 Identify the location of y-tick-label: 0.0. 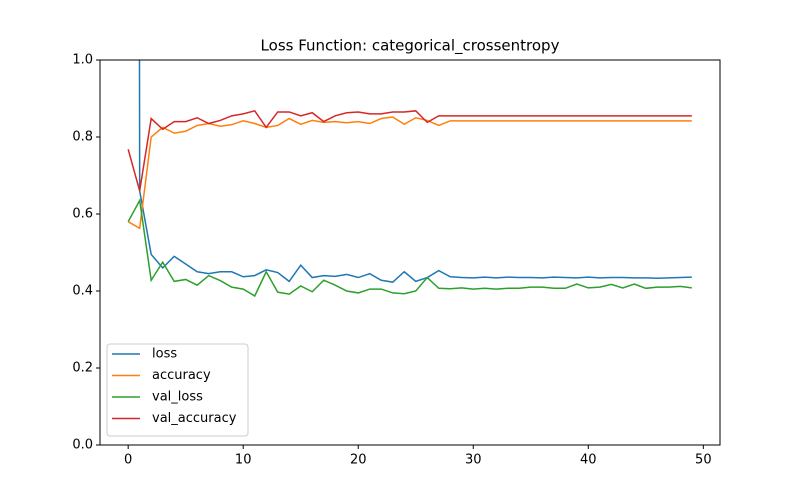
(82, 445).